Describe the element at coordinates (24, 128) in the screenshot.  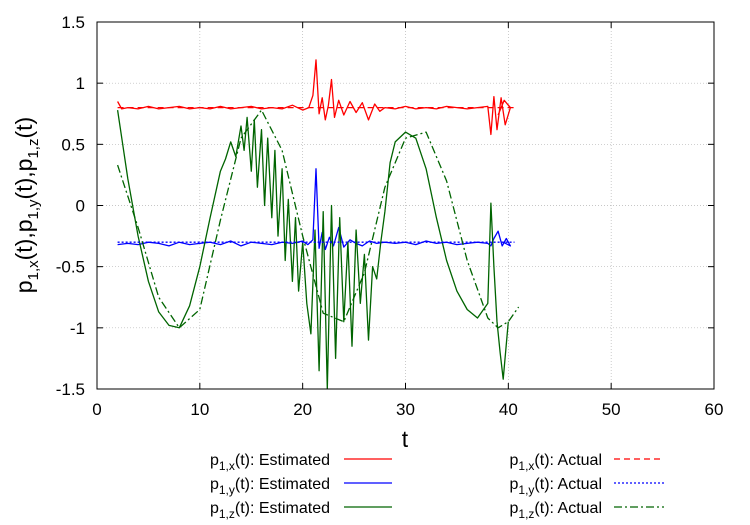
I see `y-label-tail: (t)` at that location.